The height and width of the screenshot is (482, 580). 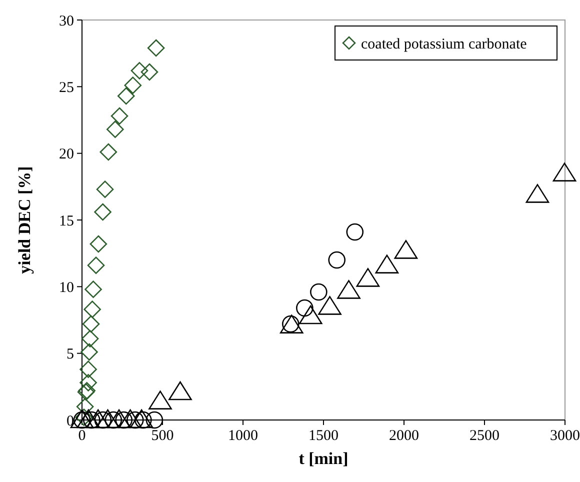 What do you see at coordinates (66, 21) in the screenshot?
I see `y-tick-label: 30` at bounding box center [66, 21].